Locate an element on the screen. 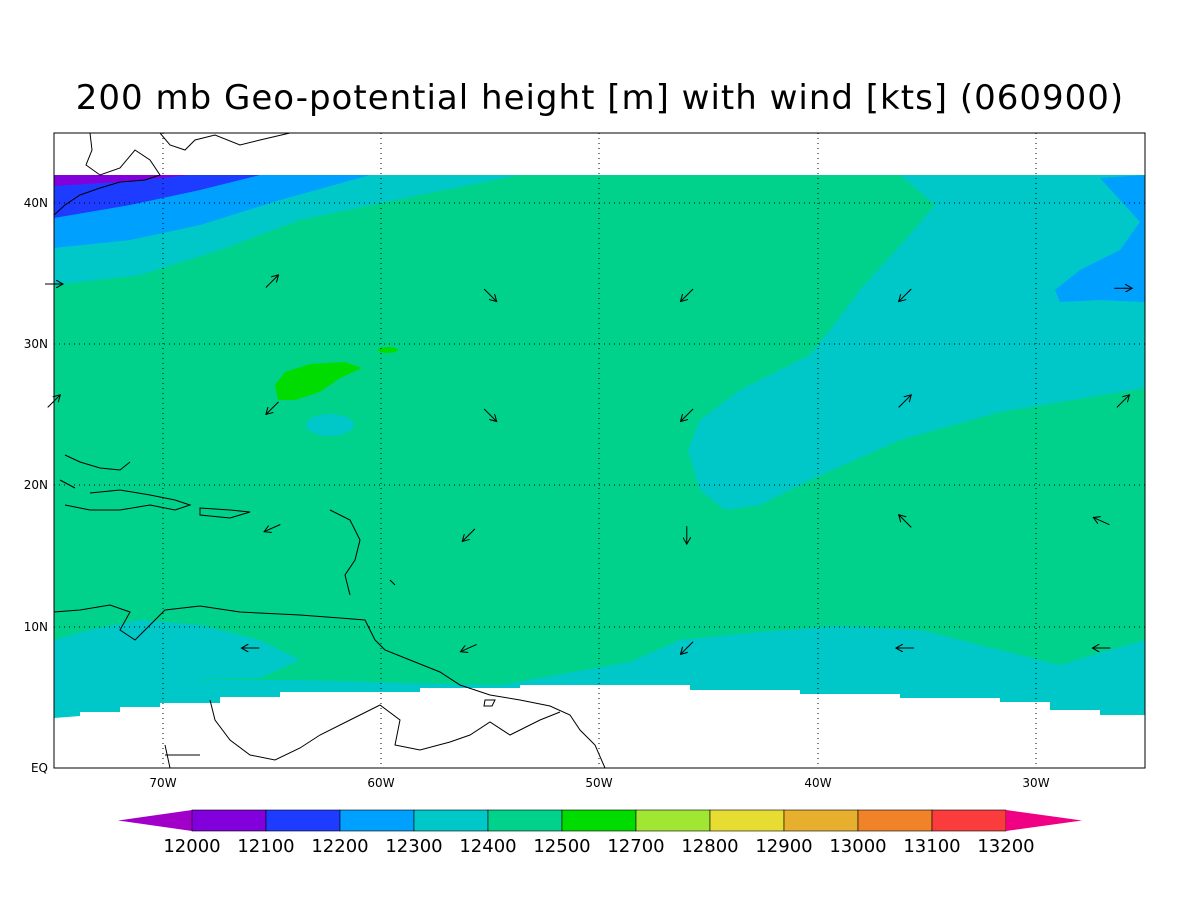  lon-label: 70W is located at coordinates (162, 783).